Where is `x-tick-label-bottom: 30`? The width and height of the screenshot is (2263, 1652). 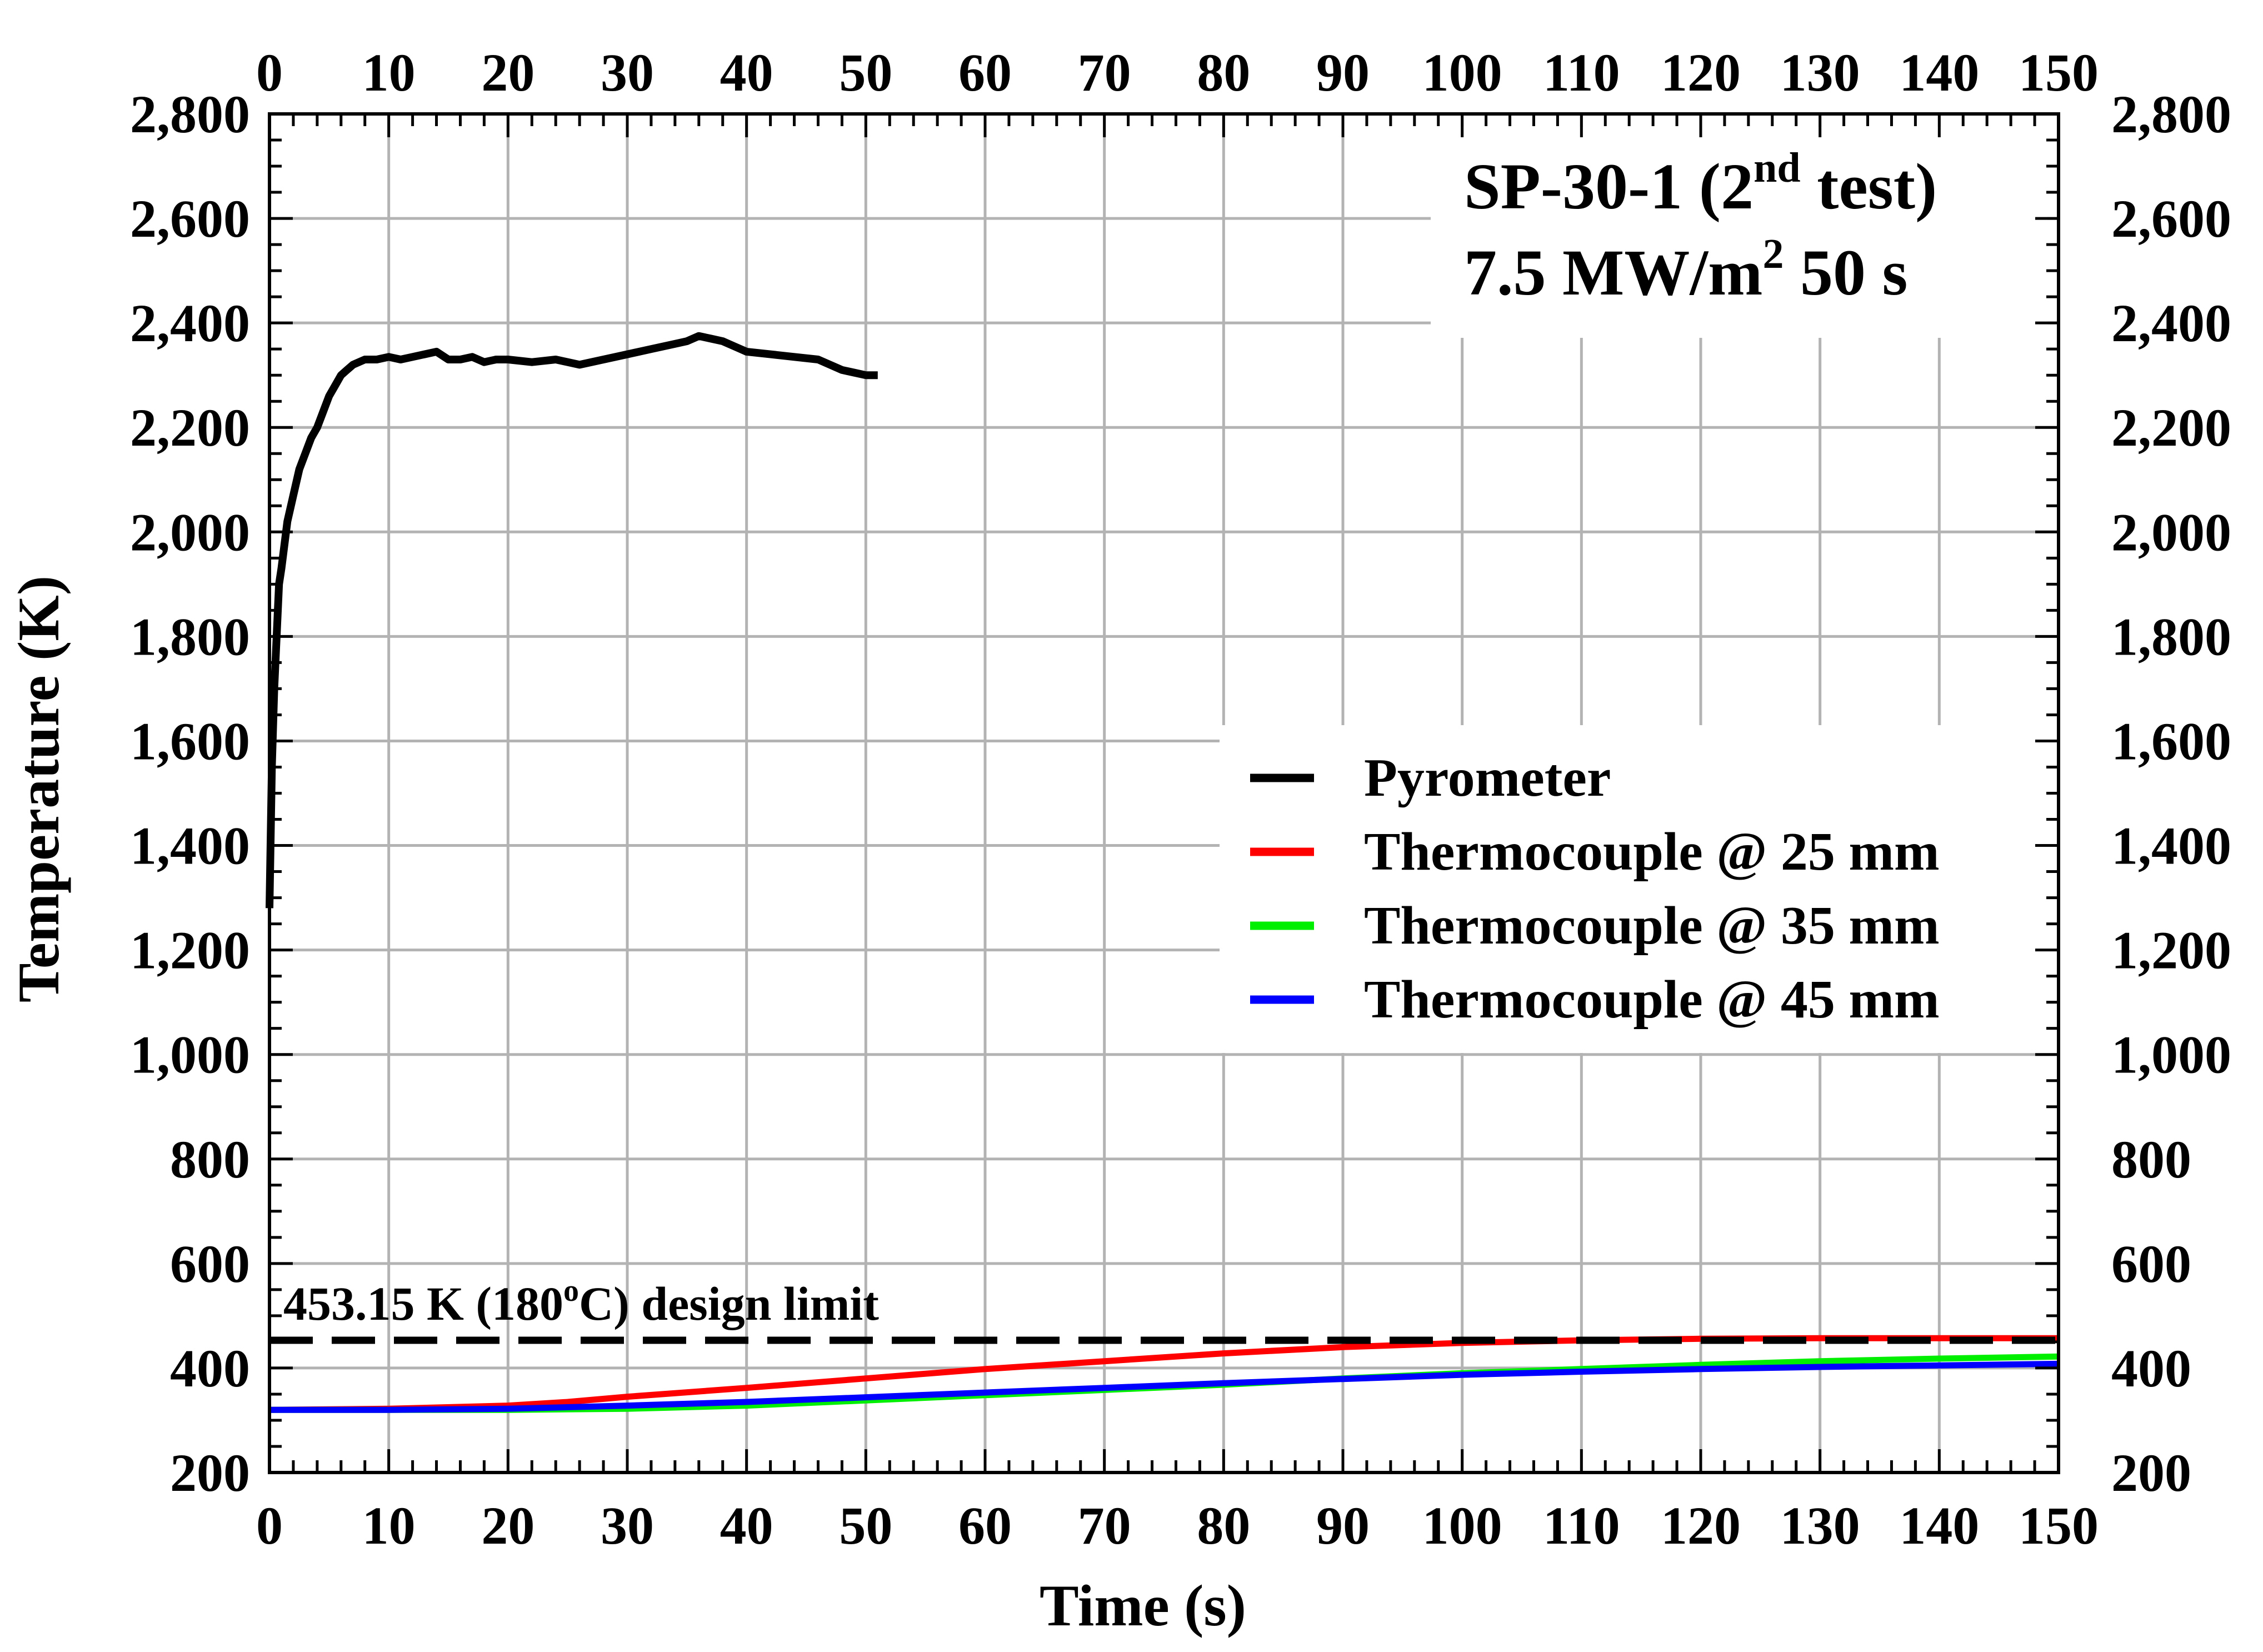 x-tick-label-bottom: 30 is located at coordinates (627, 1525).